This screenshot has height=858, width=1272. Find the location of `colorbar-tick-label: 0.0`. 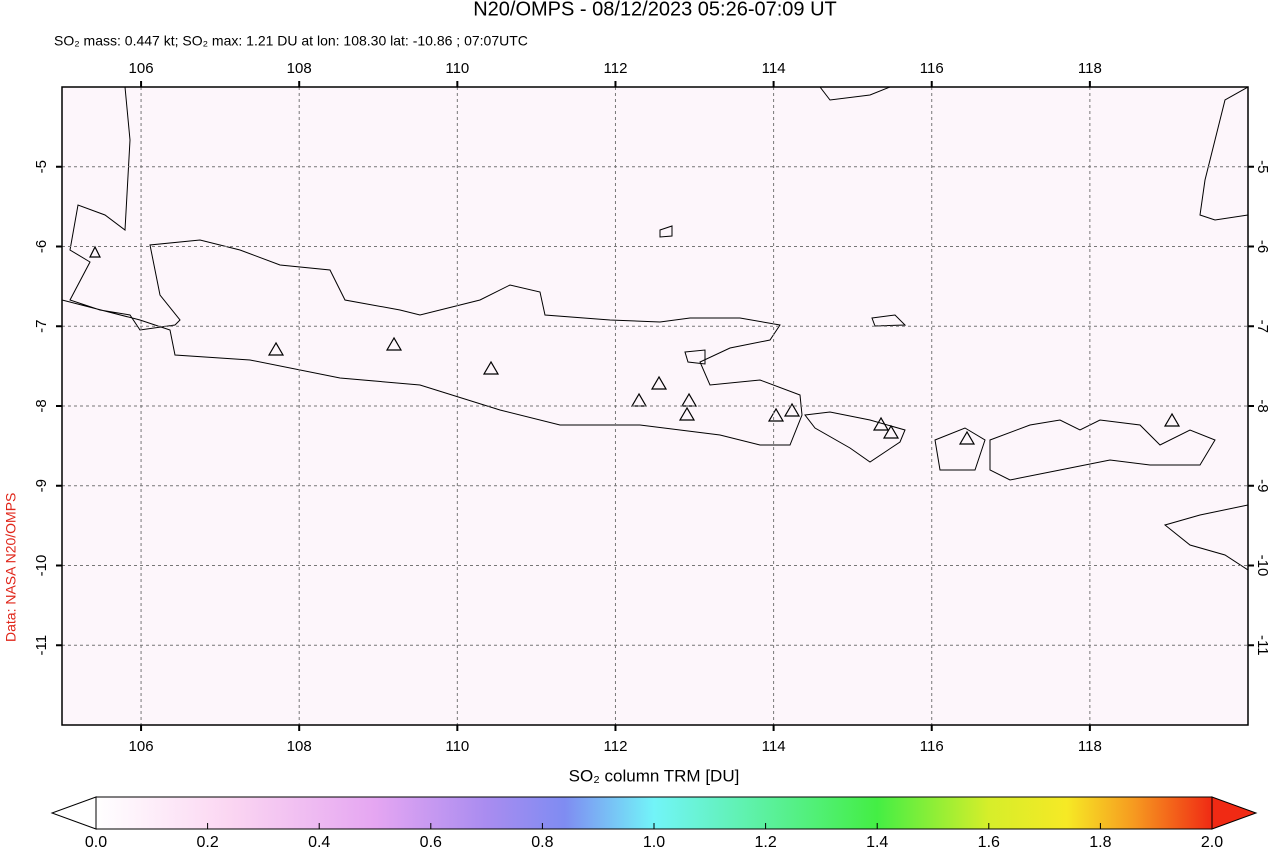

colorbar-tick-label: 0.0 is located at coordinates (96, 842).